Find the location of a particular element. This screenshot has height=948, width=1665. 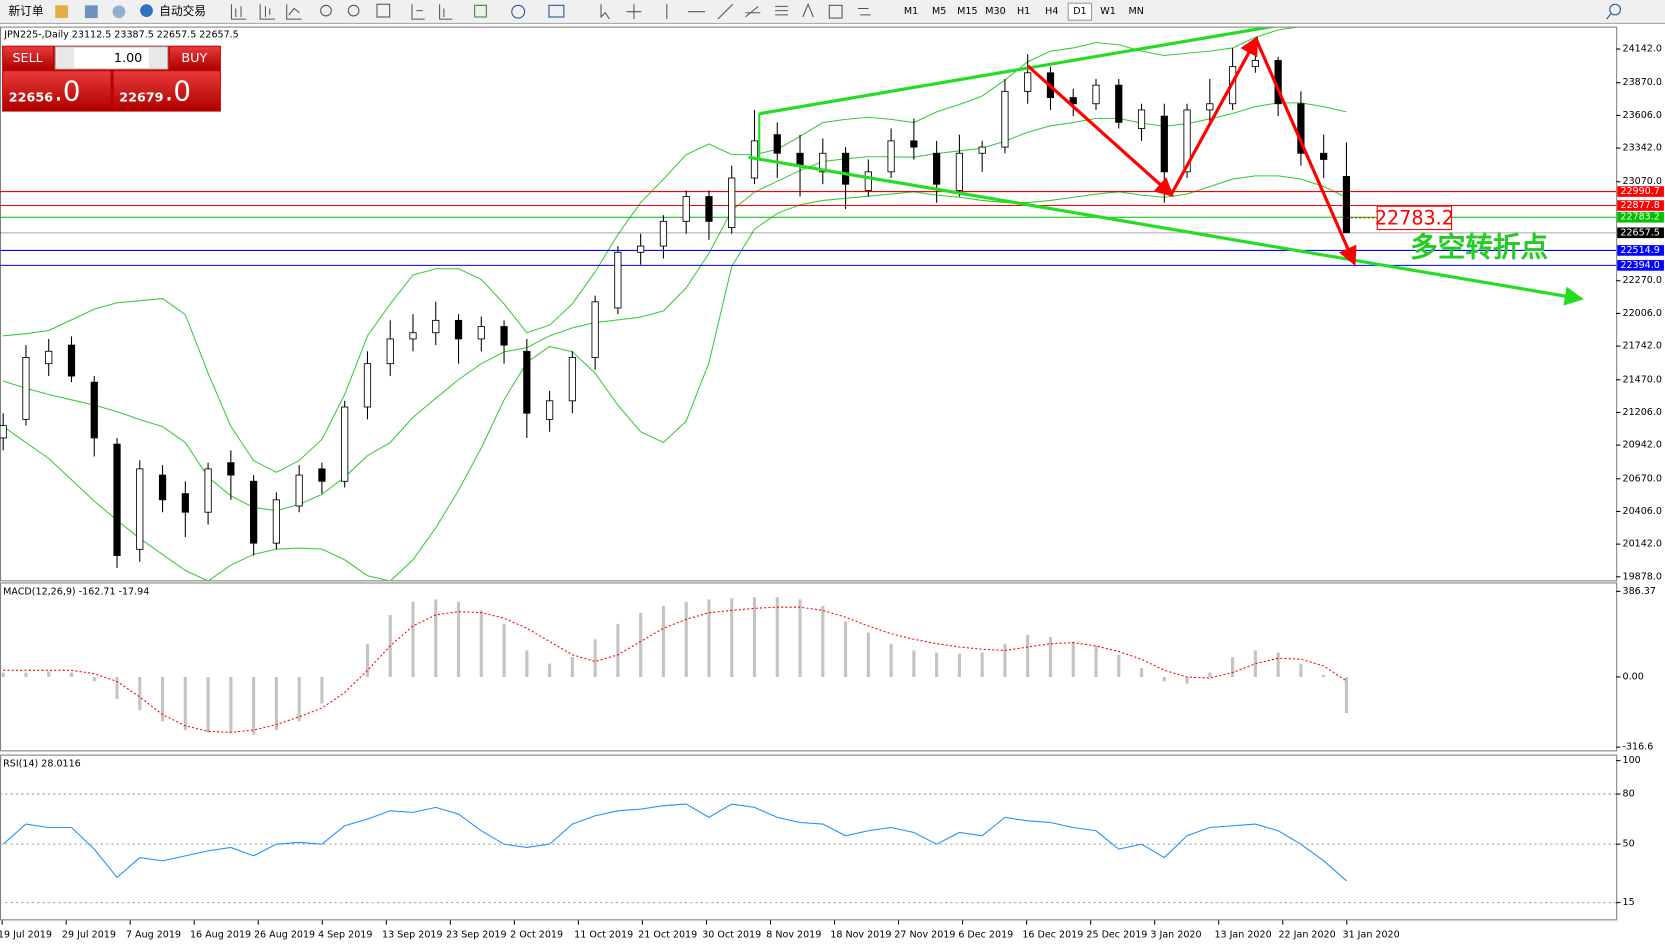

annotation-box is located at coordinates (1414, 218).